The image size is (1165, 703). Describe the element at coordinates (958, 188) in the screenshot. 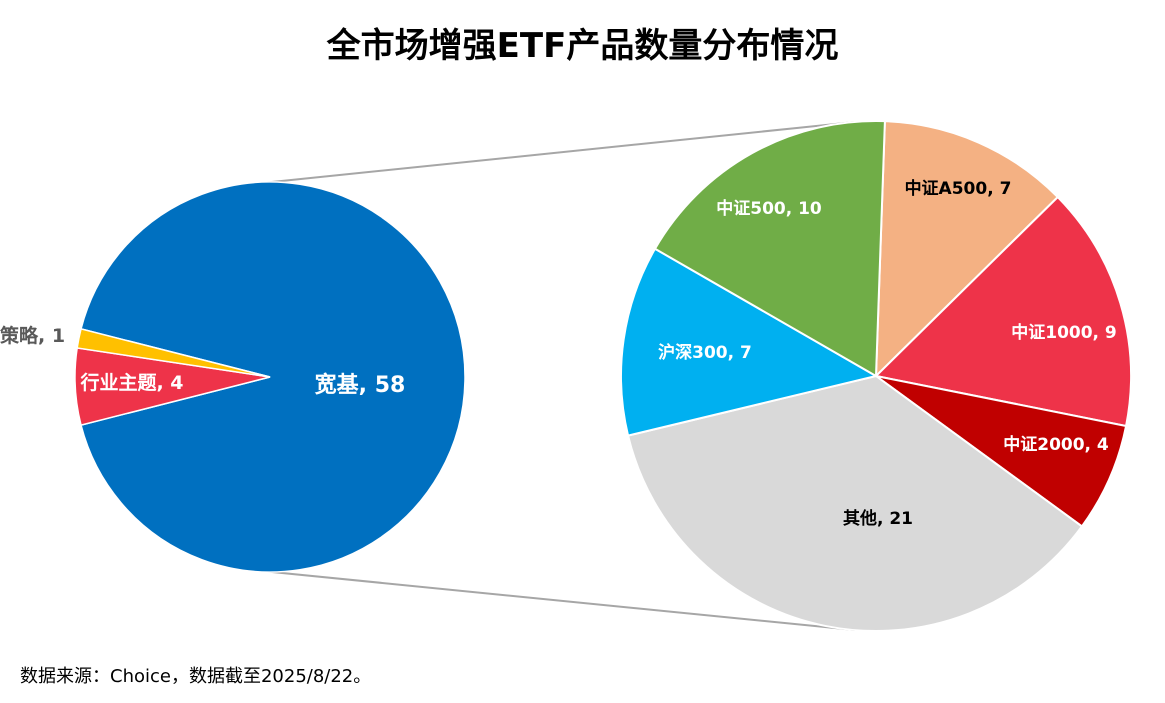

I see `sub-slice-label-中证a500: 中证A500, 7` at that location.